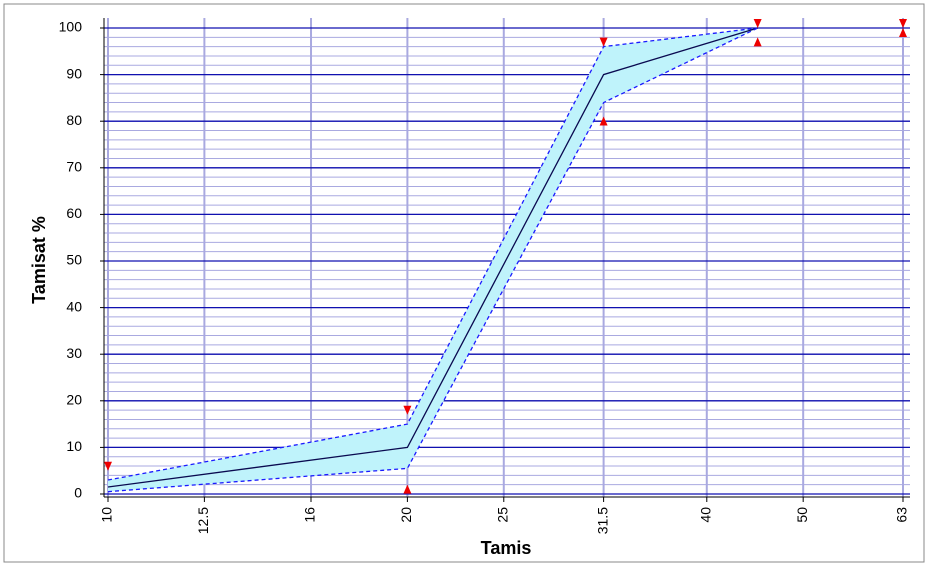 This screenshot has width=928, height=567. Describe the element at coordinates (74, 213) in the screenshot. I see `y-tick-label: 60` at that location.